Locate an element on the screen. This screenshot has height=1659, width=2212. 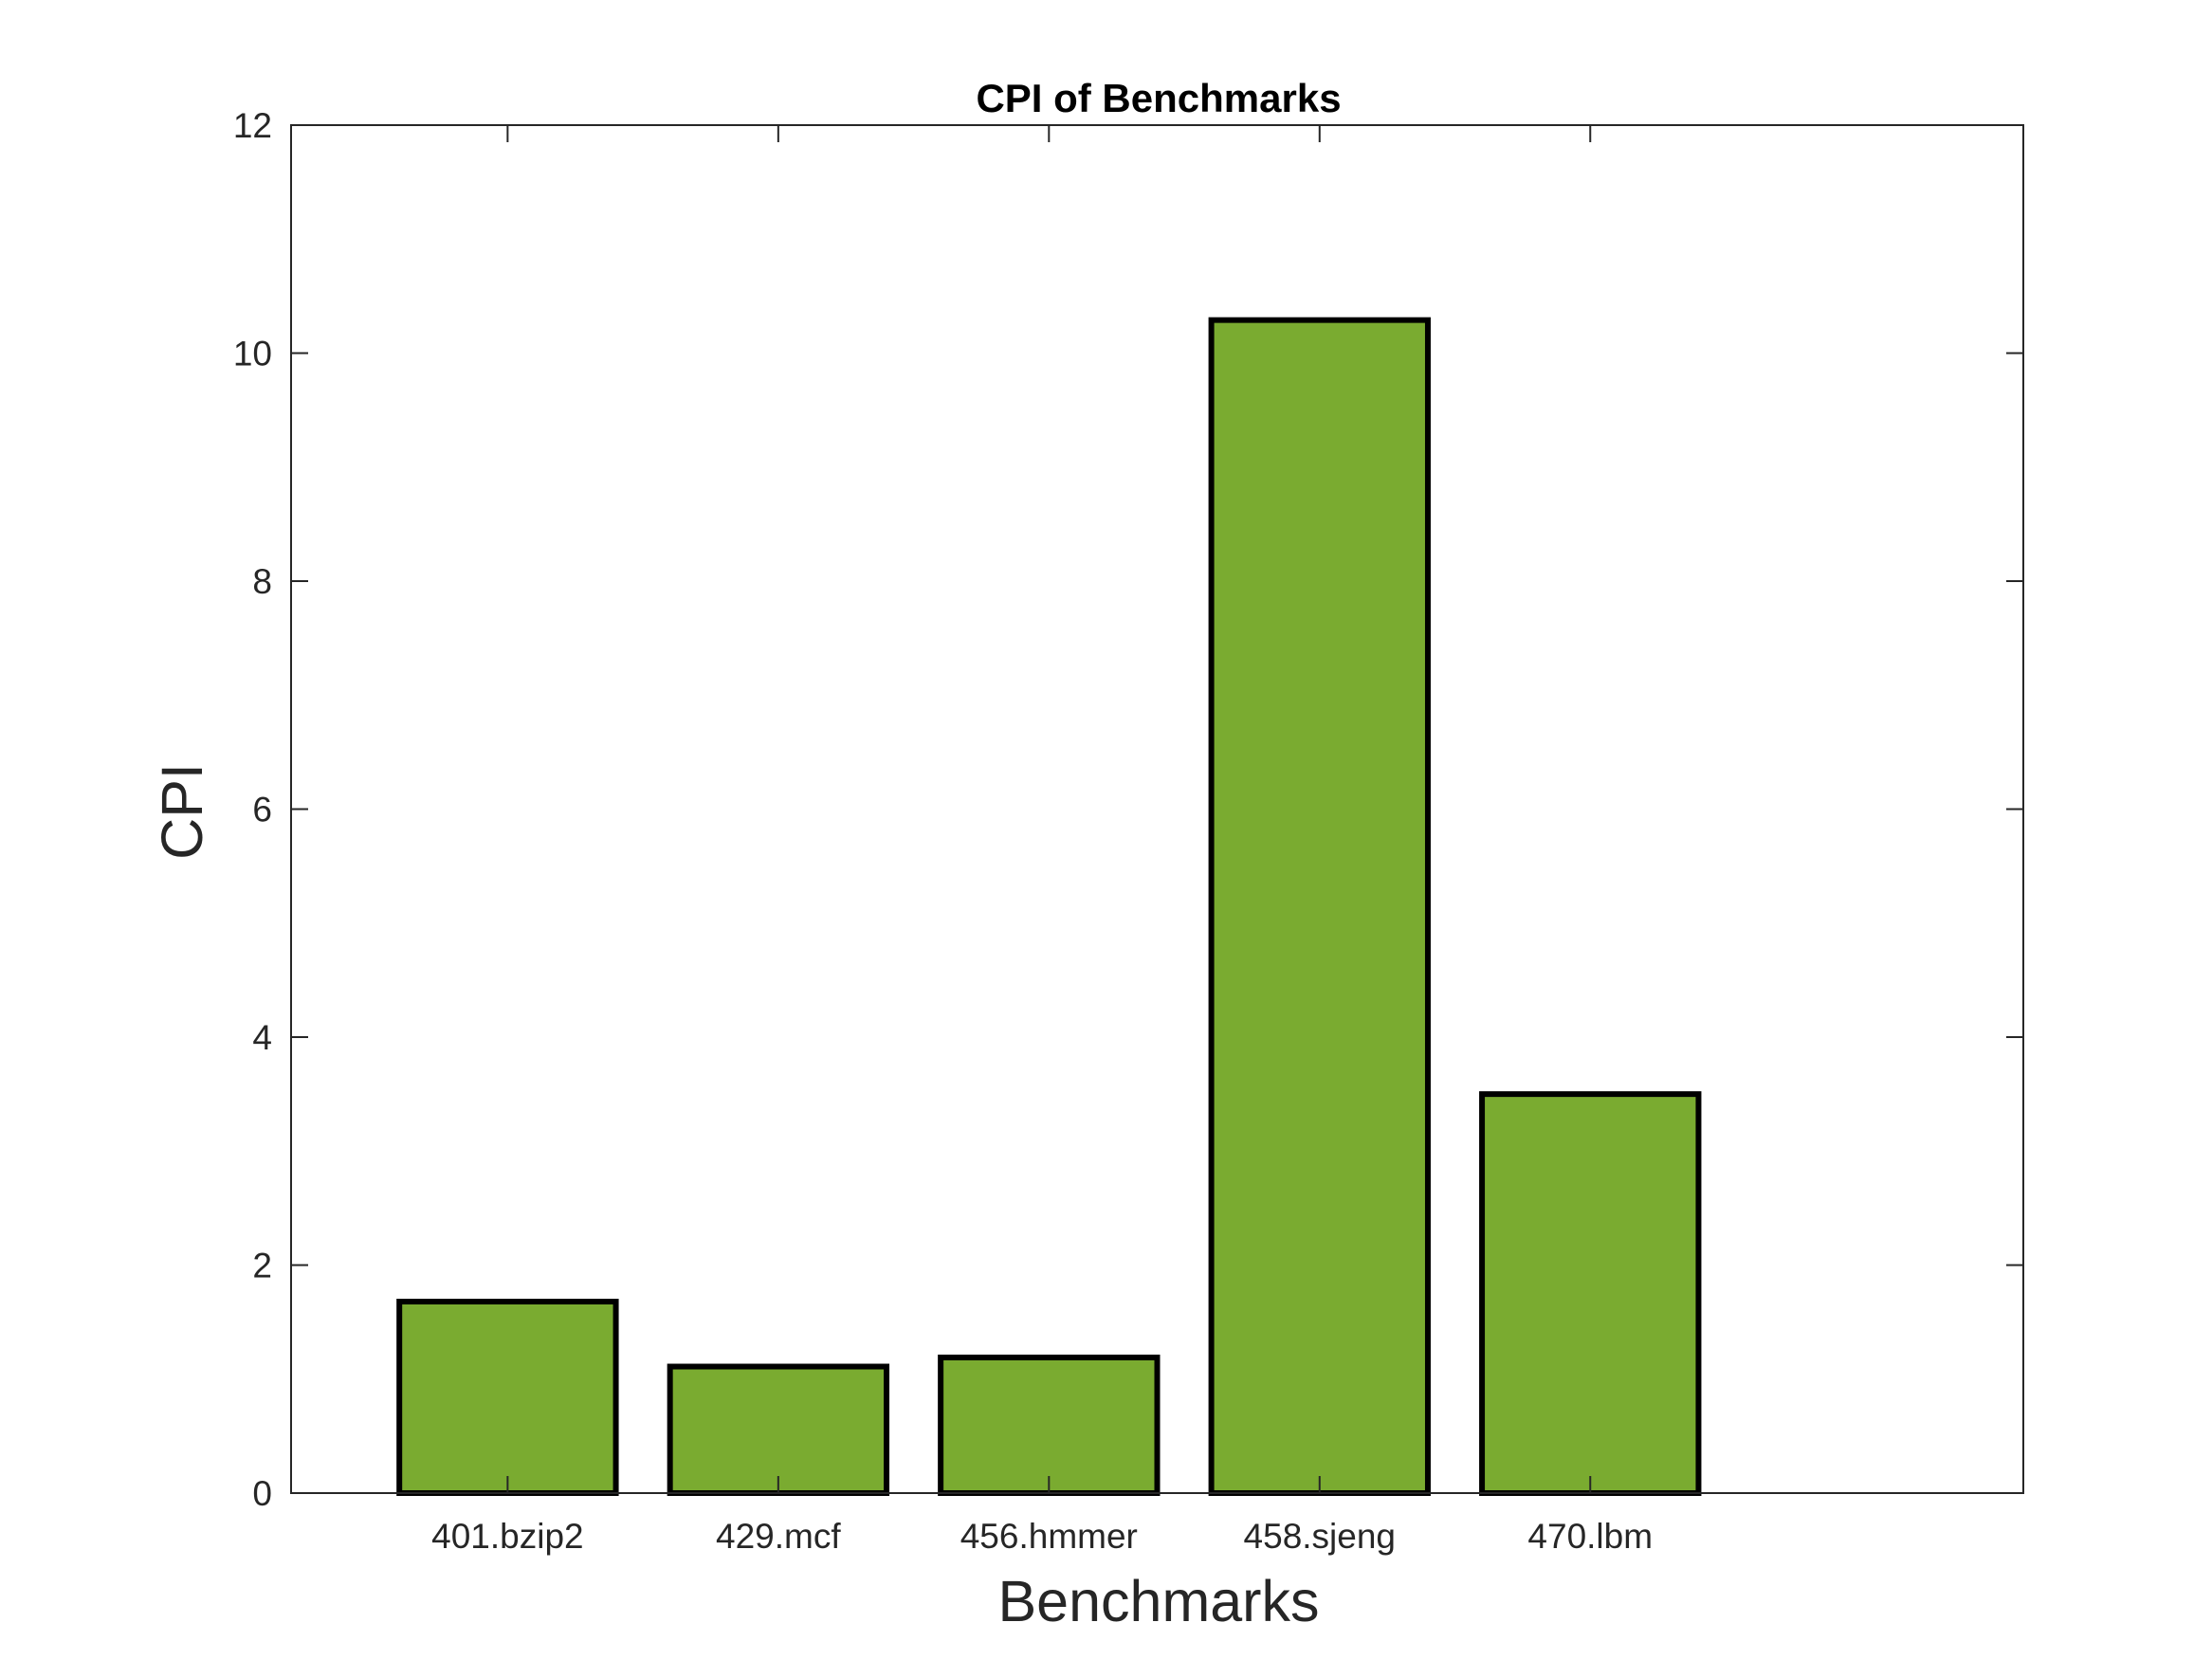
bar-456.hmmer is located at coordinates (1049, 1425).